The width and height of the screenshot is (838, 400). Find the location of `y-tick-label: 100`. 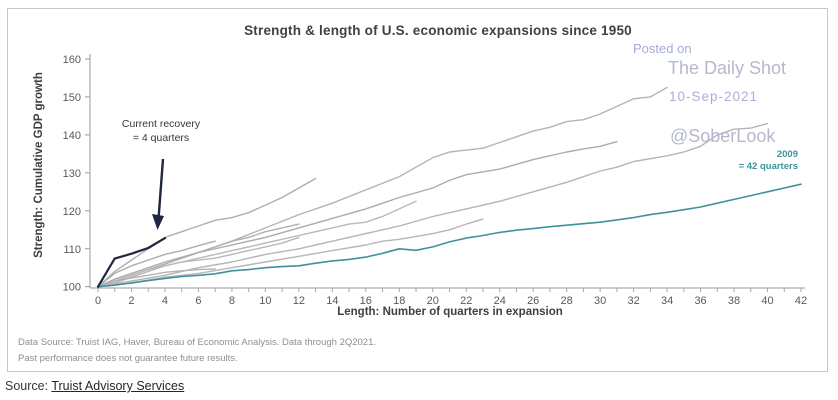

y-tick-label: 100 is located at coordinates (72, 288).